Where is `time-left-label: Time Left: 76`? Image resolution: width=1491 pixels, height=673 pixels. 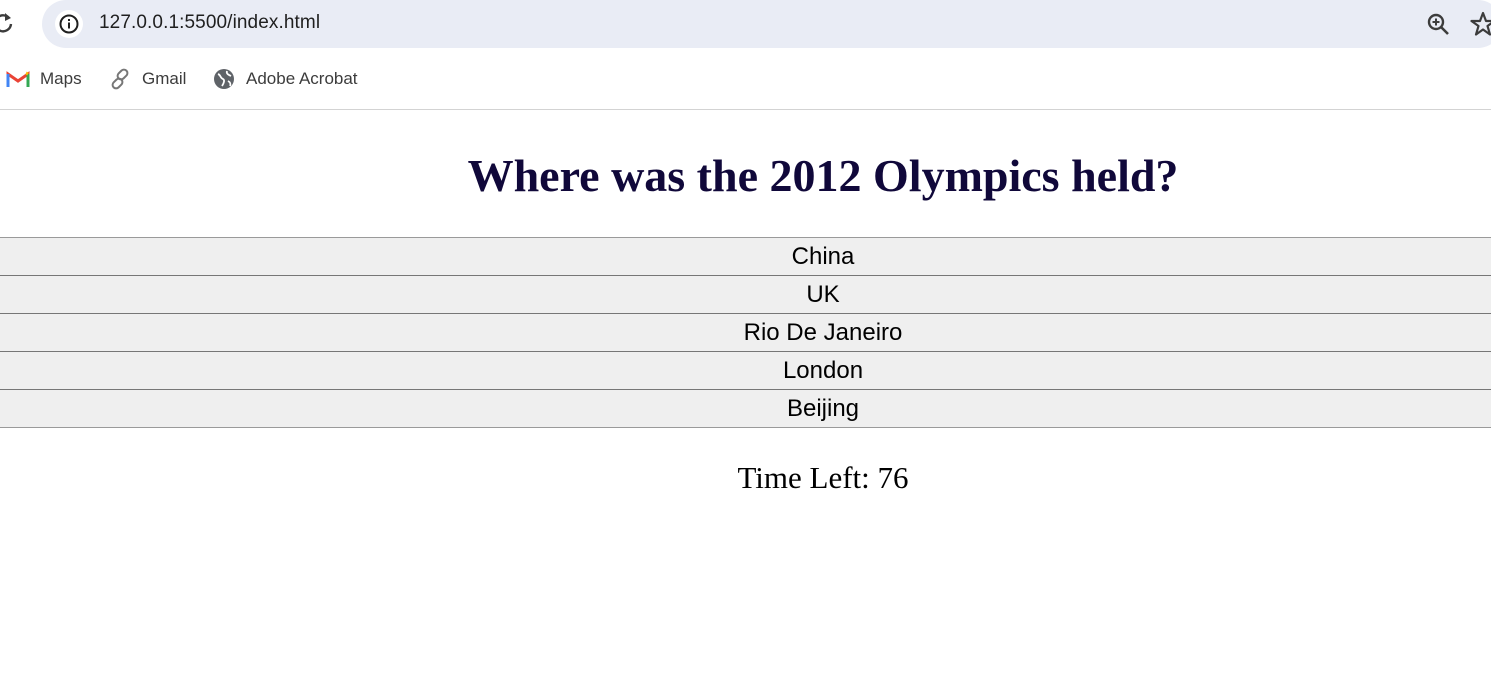
time-left-label: Time Left: 76 is located at coordinates (823, 477).